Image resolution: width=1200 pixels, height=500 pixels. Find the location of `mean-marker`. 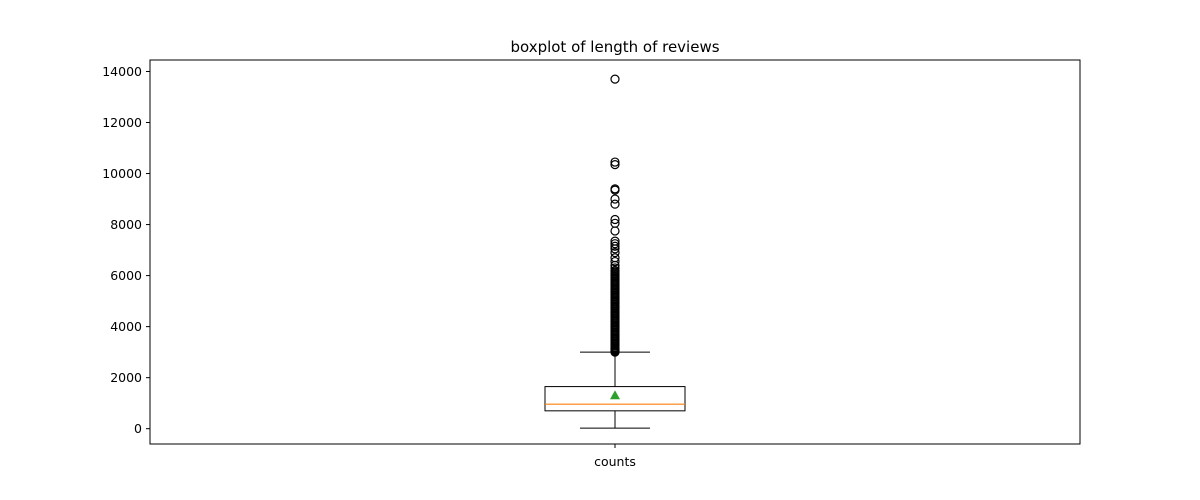

mean-marker is located at coordinates (615, 395).